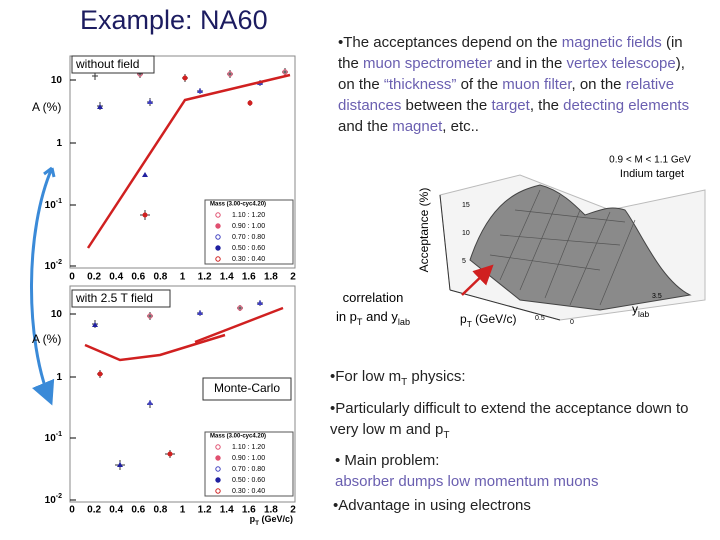 Image resolution: width=720 pixels, height=540 pixels. Describe the element at coordinates (466, 233) in the screenshot. I see `z-tick-label: 10` at that location.